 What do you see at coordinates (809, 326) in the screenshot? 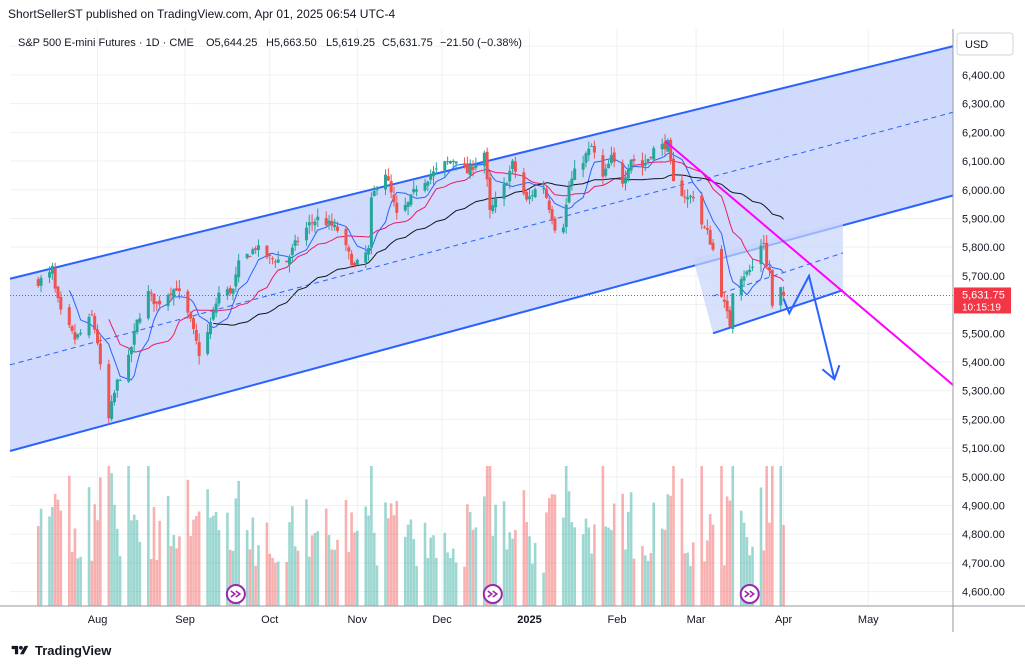
I see `projection-path` at bounding box center [809, 326].